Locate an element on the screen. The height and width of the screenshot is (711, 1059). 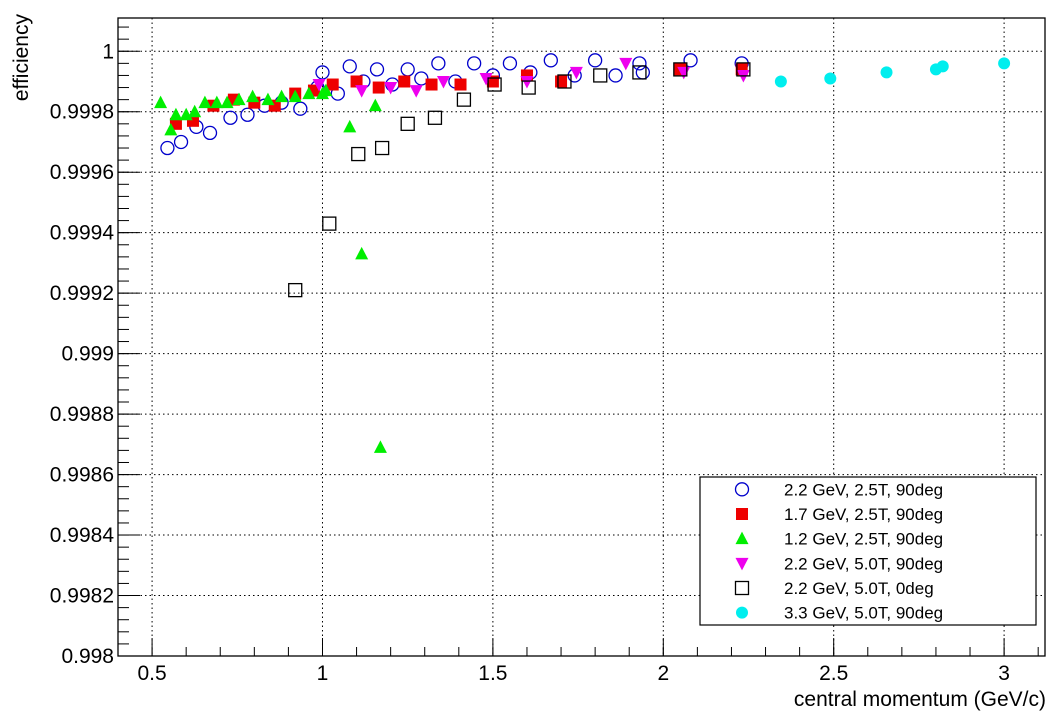
x-tick-label: 1 is located at coordinates (323, 673).